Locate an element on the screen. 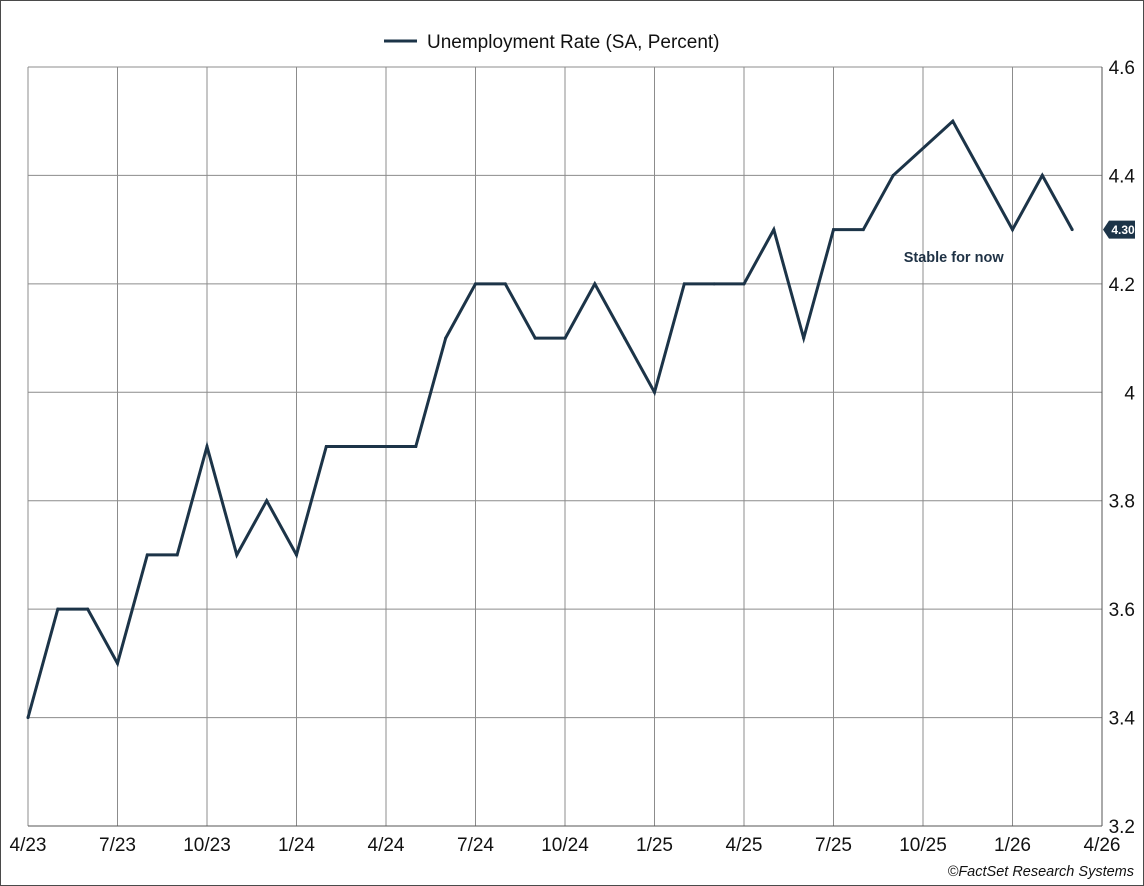 The width and height of the screenshot is (1144, 886). y-tick-label: 4.6 is located at coordinates (1122, 68).